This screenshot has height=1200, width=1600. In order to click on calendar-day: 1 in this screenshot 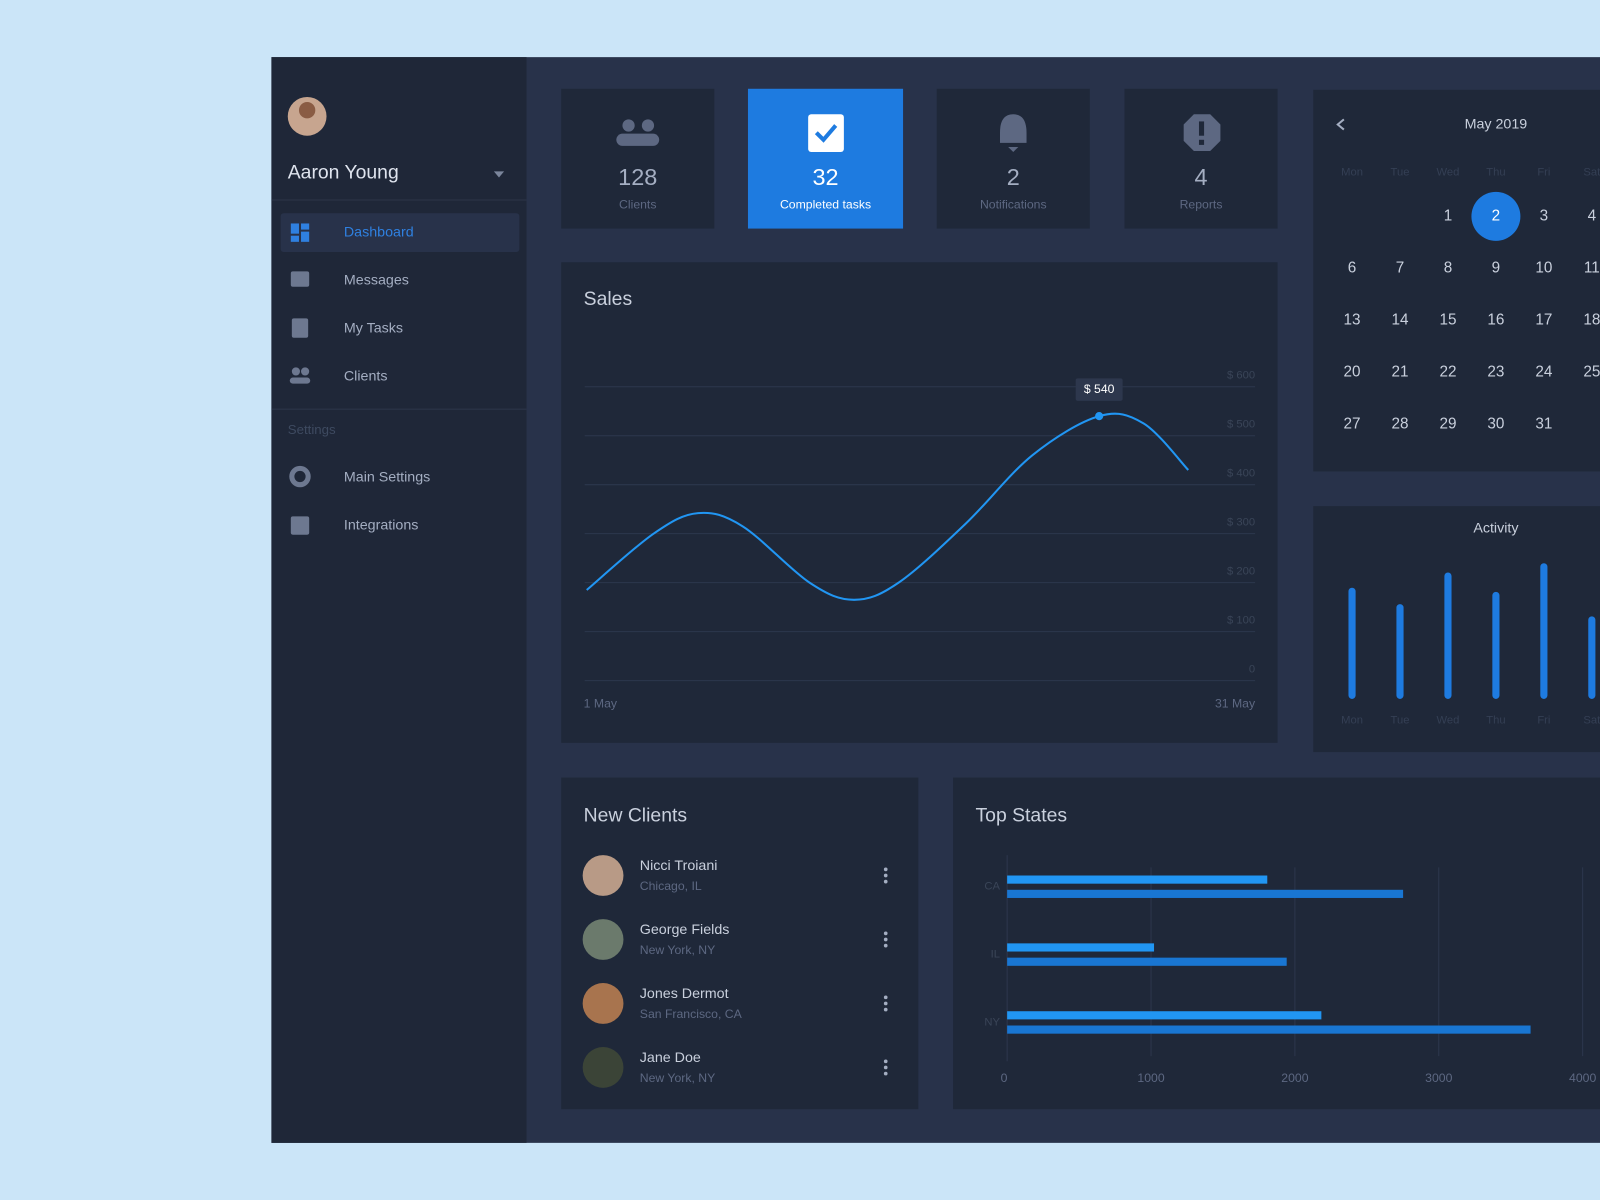, I will do `click(1448, 215)`.